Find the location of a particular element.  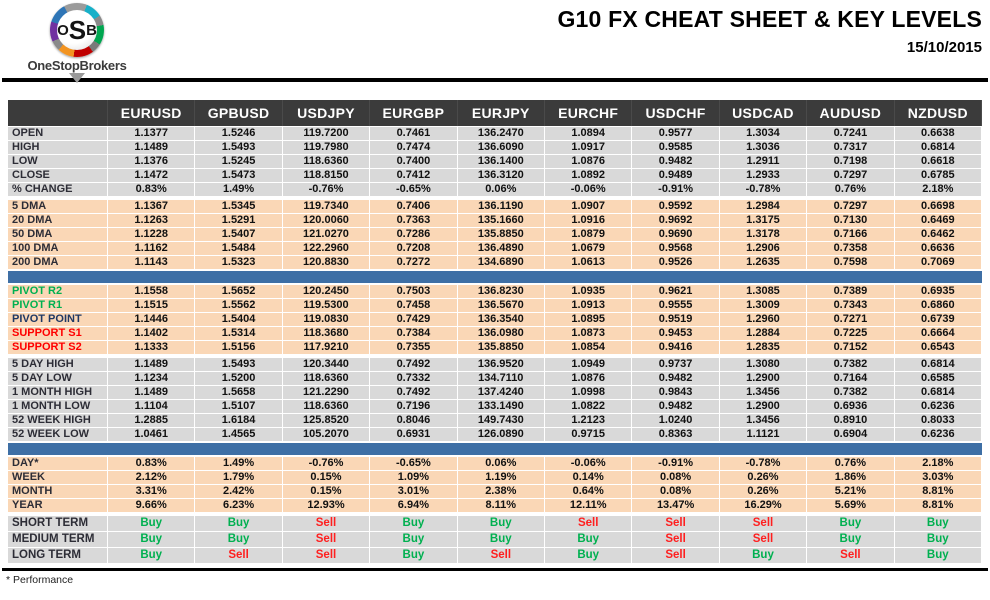

cell: 1.1489 is located at coordinates (152, 364).